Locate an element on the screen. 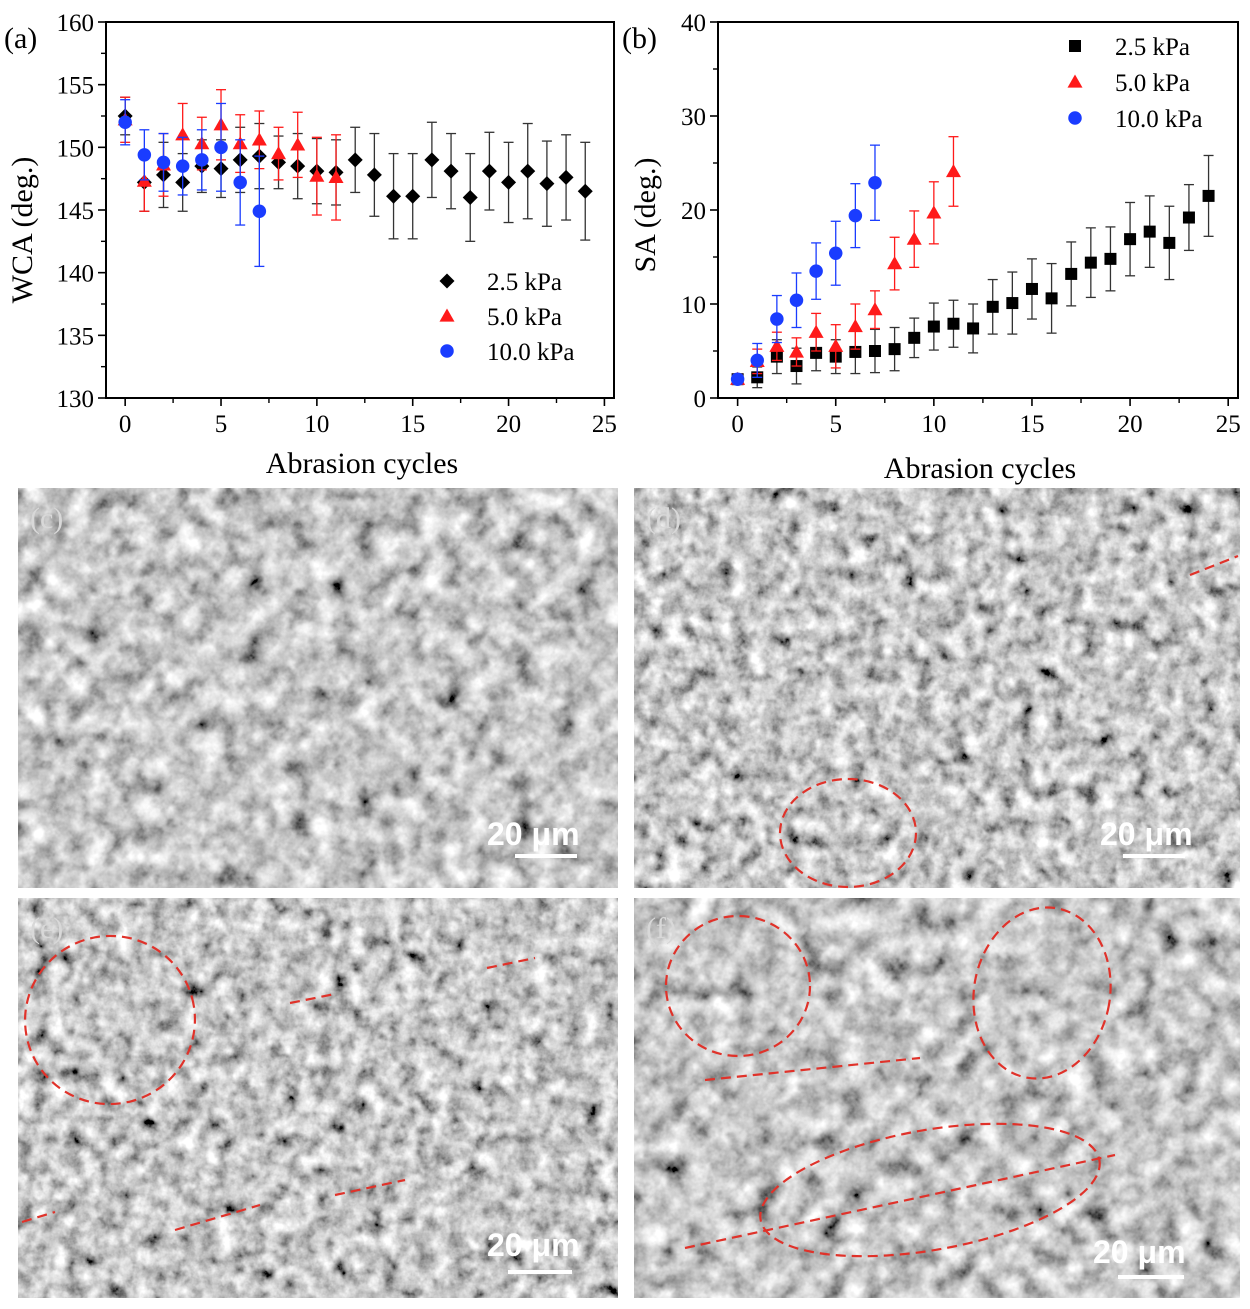  x-tick-label: 20 is located at coordinates (1130, 424).